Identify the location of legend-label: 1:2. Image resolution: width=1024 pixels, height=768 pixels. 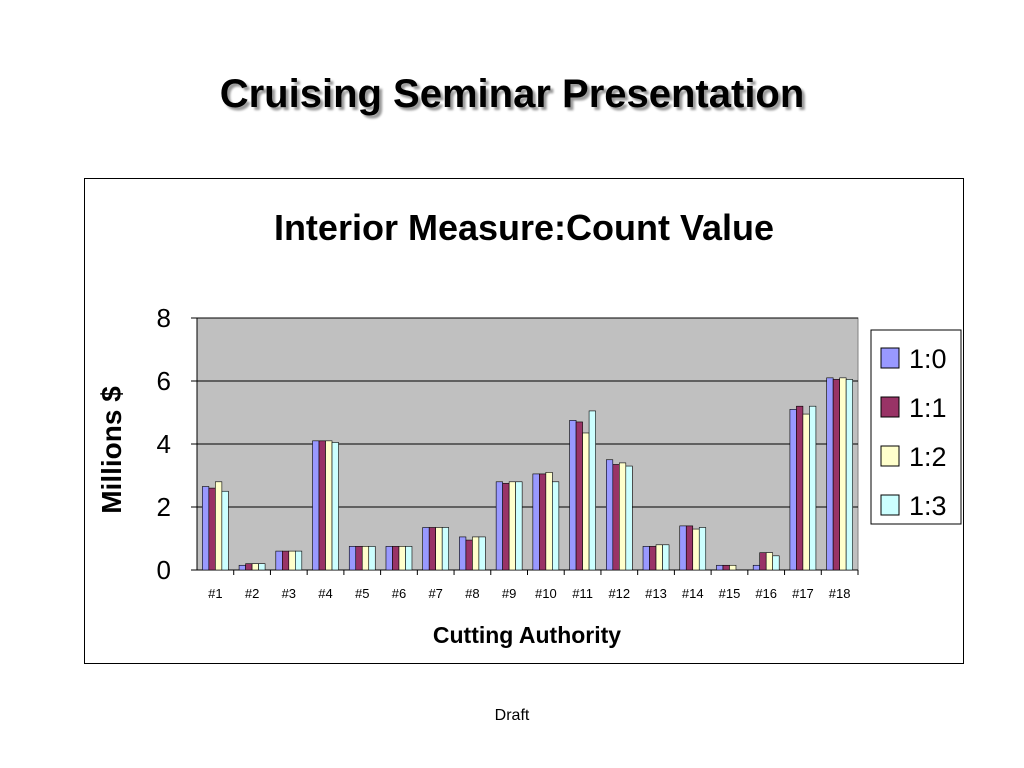
(928, 457).